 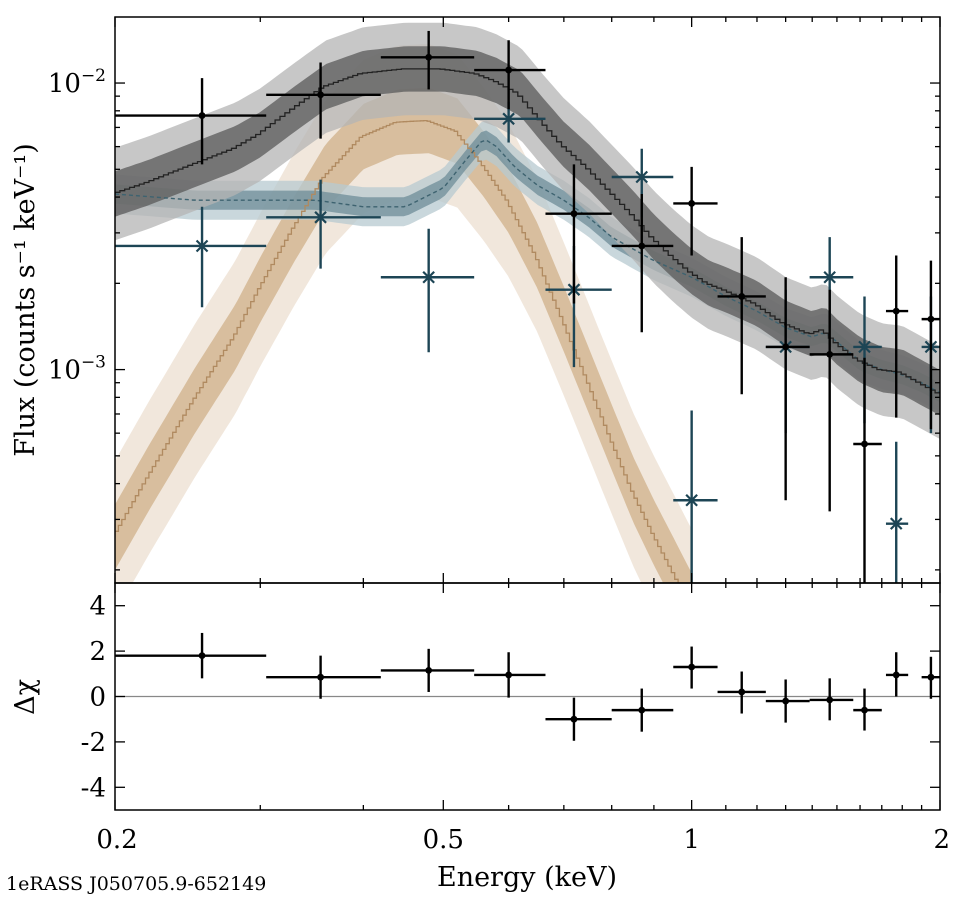 I want to click on energy-x-tick-labels: 0.2 0.5 1 2, so click(x=523, y=840).